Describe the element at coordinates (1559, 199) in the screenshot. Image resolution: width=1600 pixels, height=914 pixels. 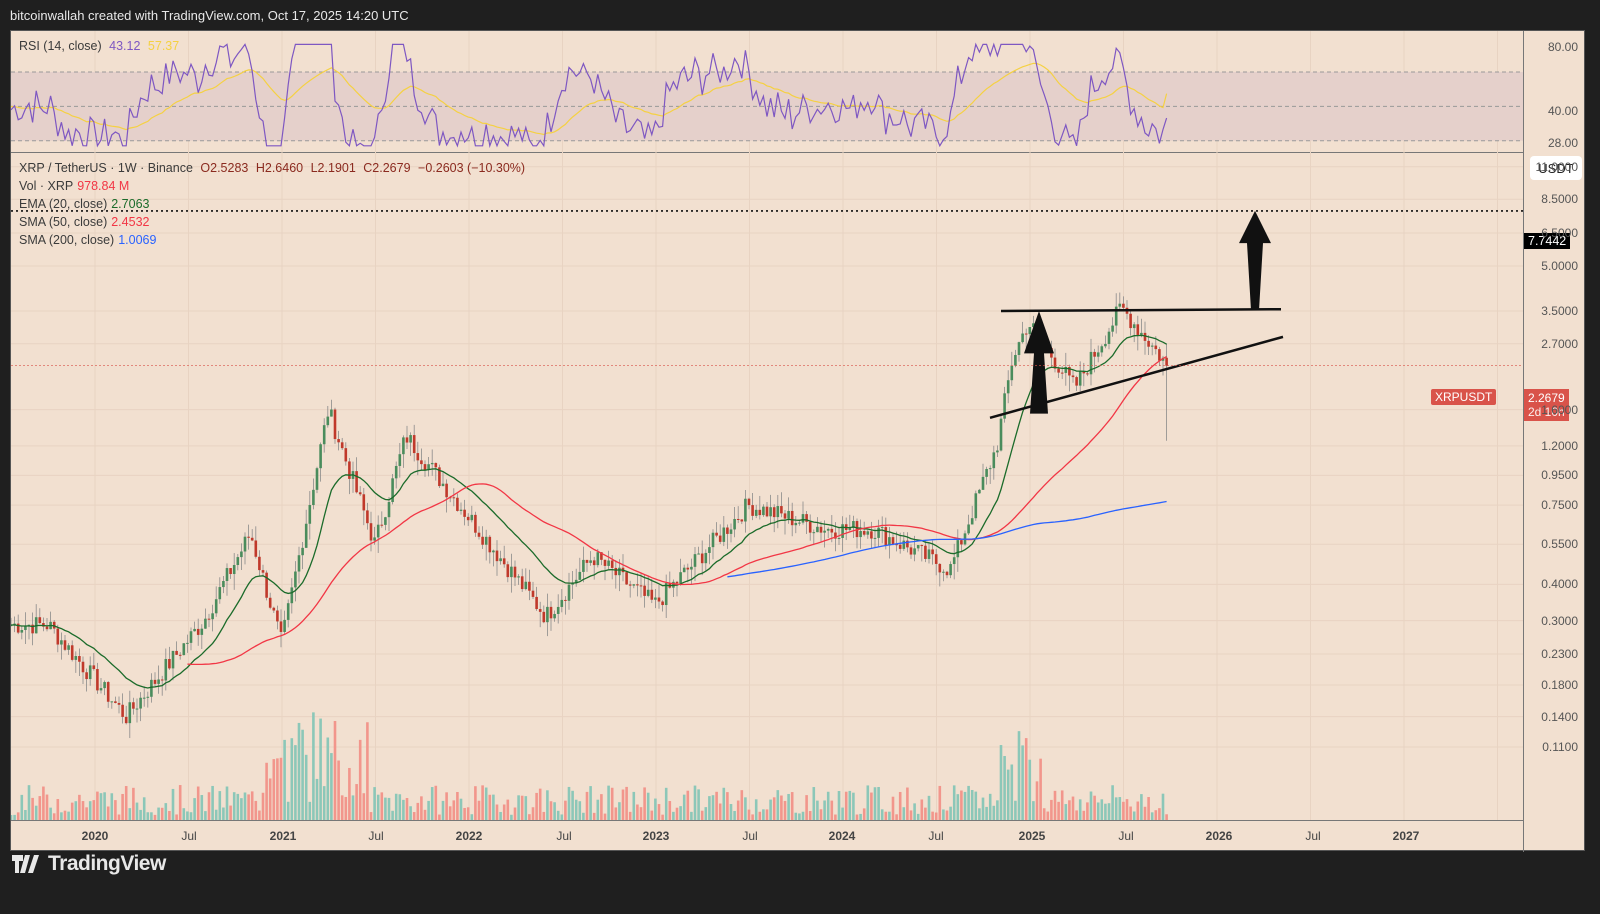
I see `price-axis-label: 8.5000` at that location.